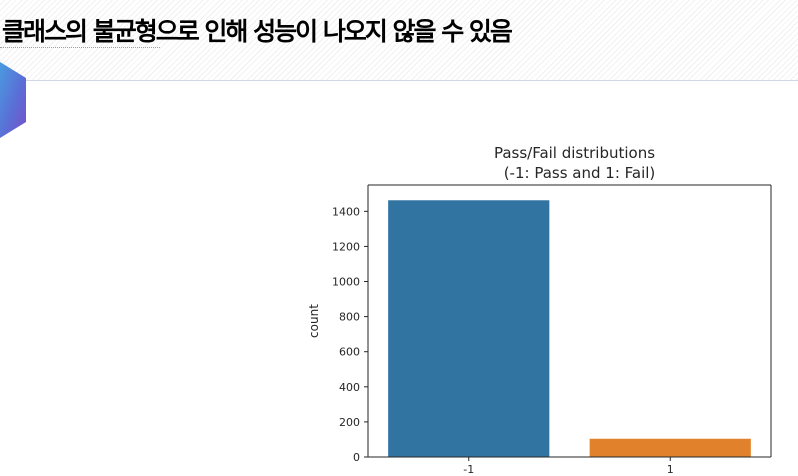  Describe the element at coordinates (349, 387) in the screenshot. I see `y-tick-label-400: 400` at that location.